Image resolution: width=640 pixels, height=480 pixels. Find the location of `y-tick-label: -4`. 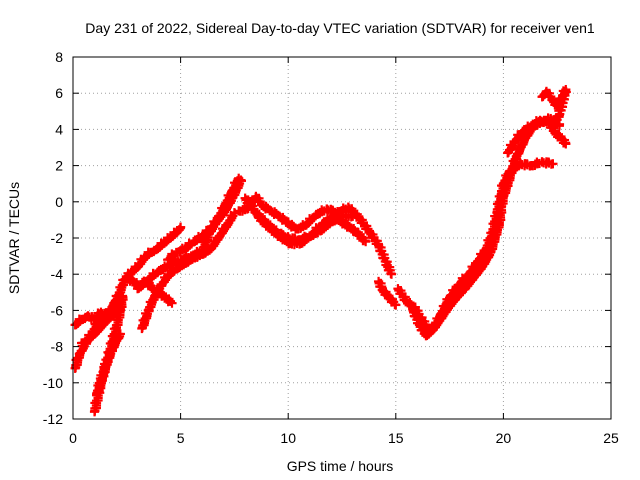

y-tick-label: -4 is located at coordinates (57, 274).